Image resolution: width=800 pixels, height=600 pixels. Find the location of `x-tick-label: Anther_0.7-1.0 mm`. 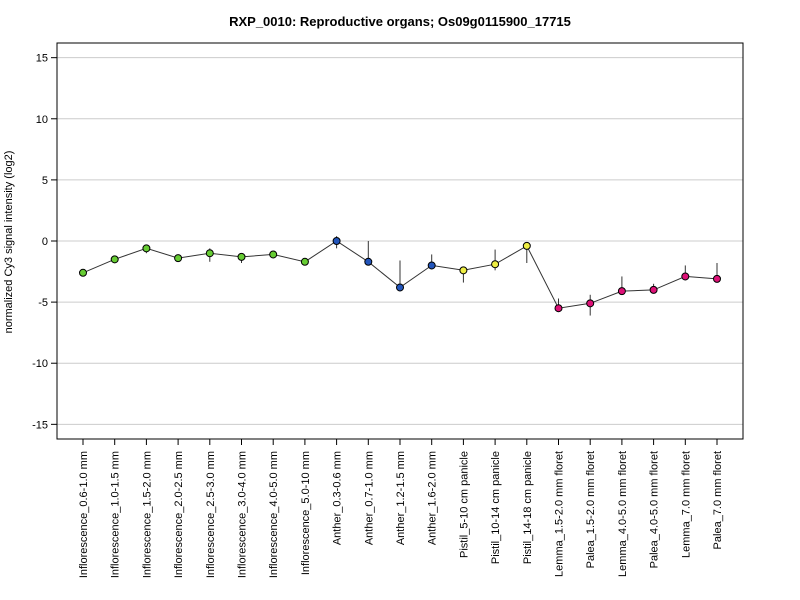

x-tick-label: Anther_0.7-1.0 mm is located at coordinates (369, 498).